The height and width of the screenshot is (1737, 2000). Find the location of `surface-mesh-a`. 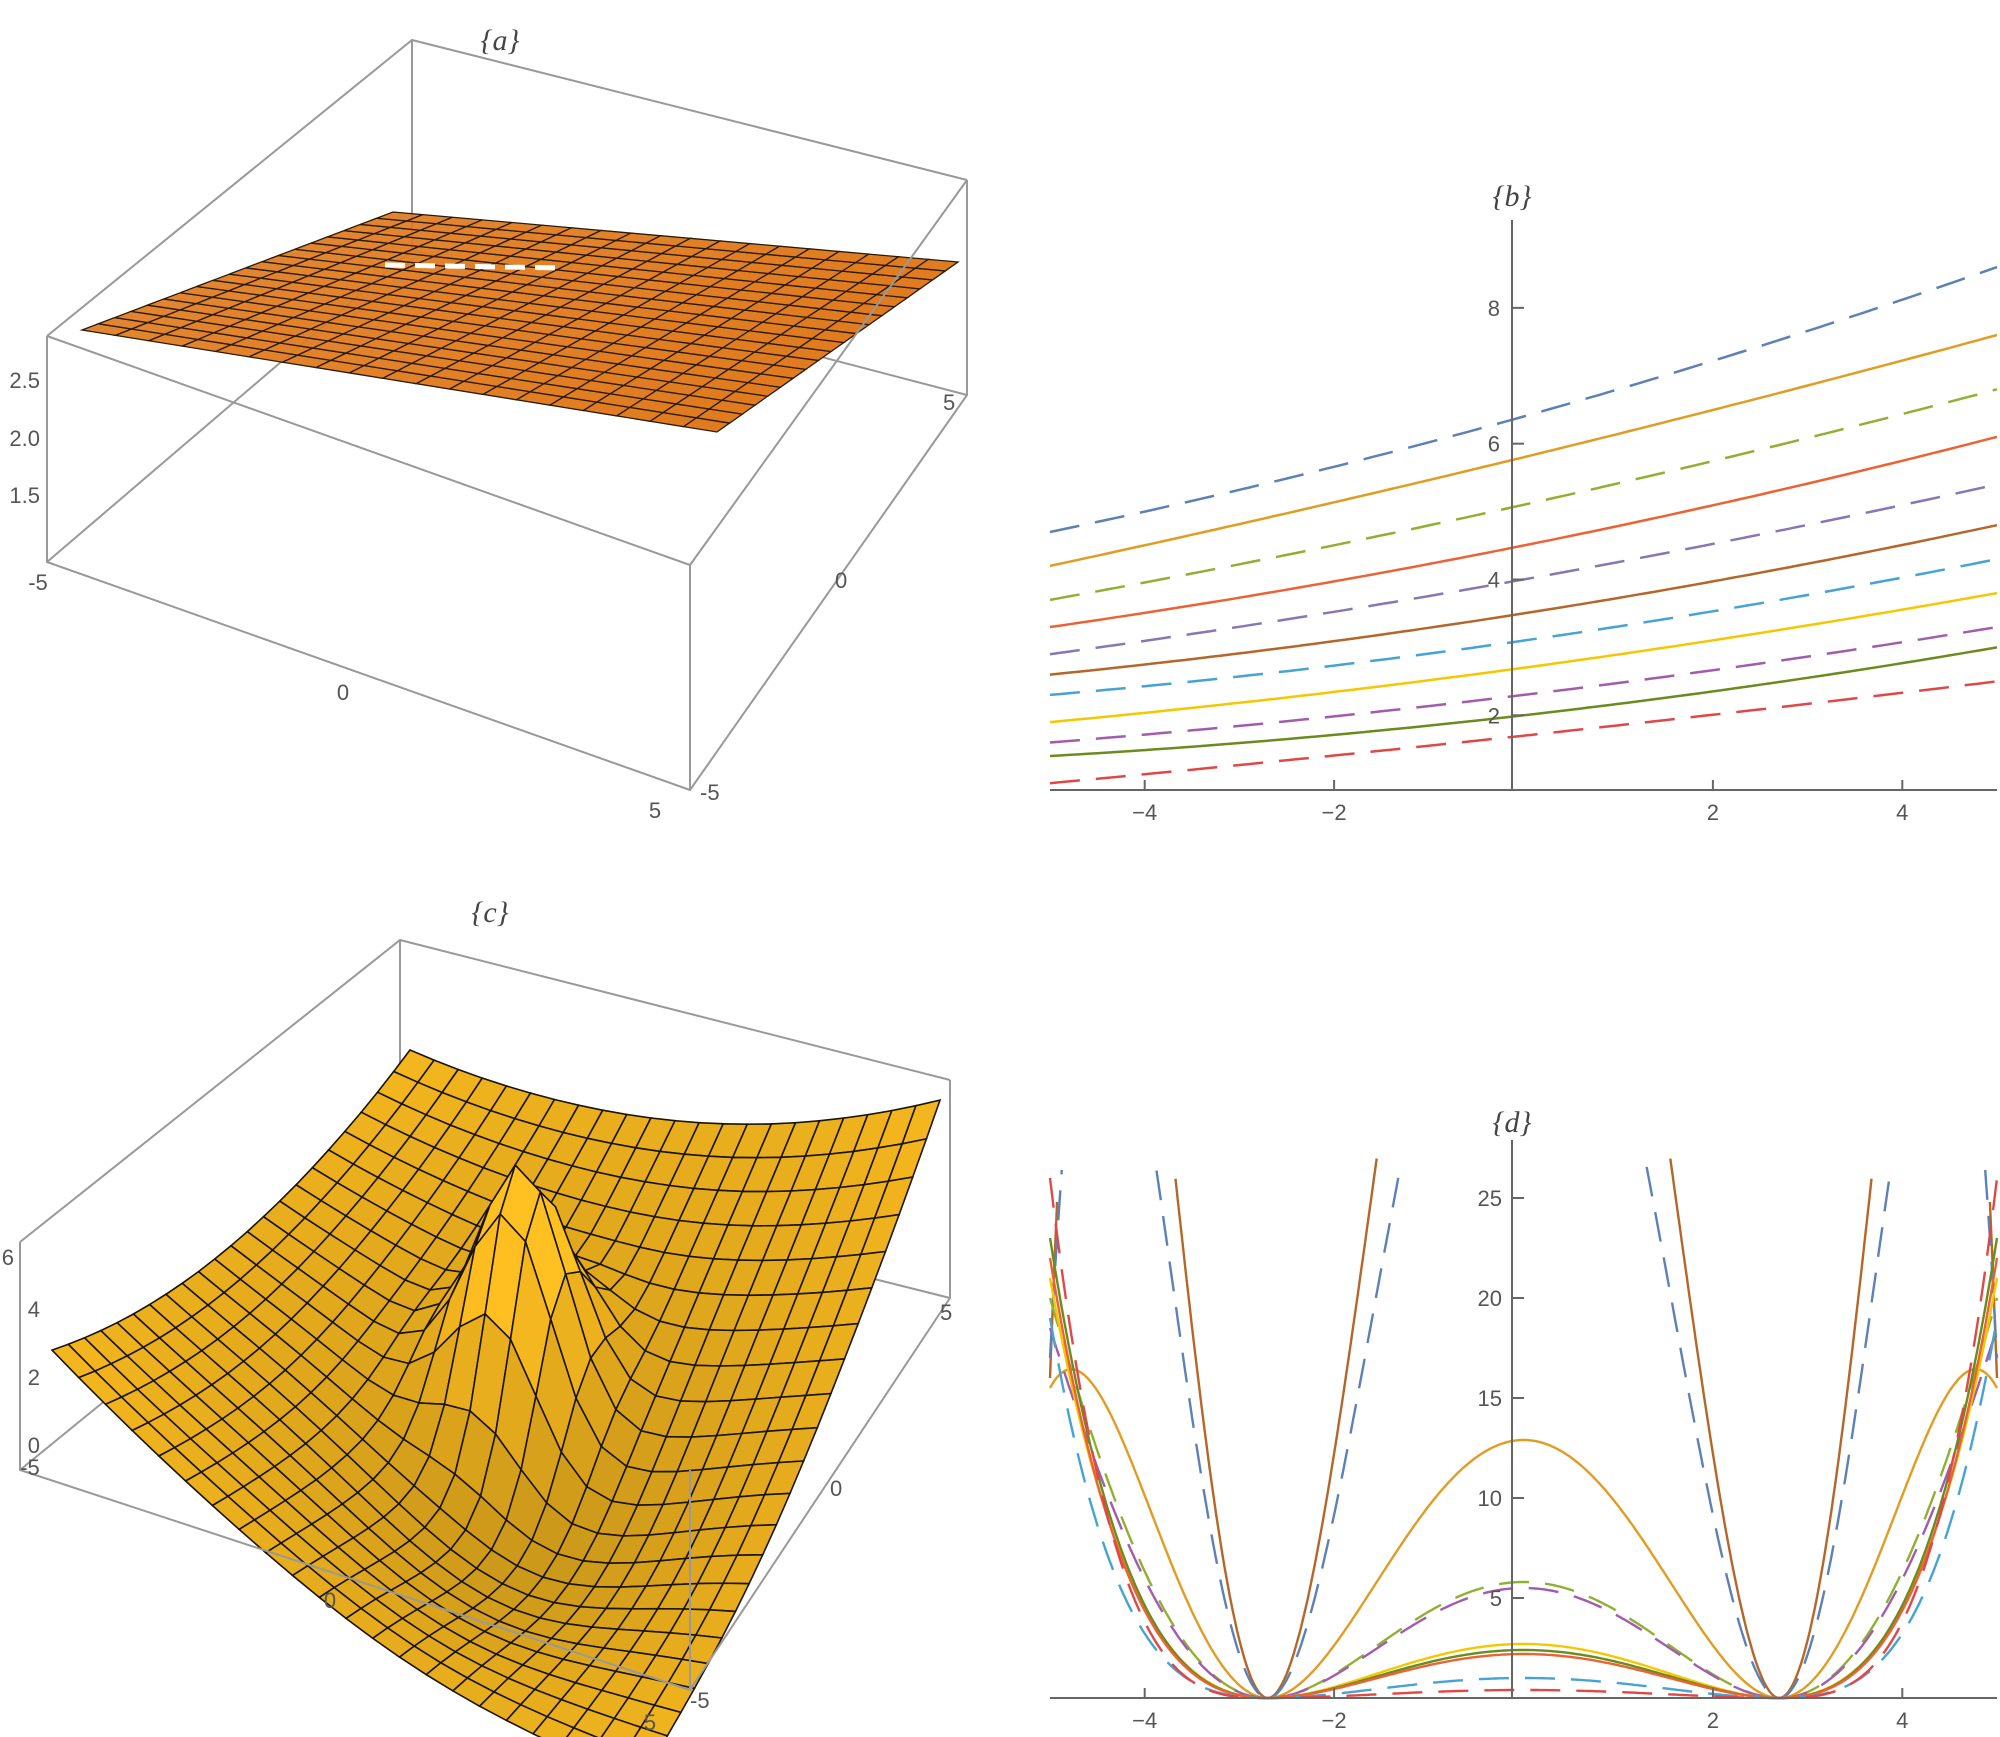

surface-mesh-a is located at coordinates (519, 322).